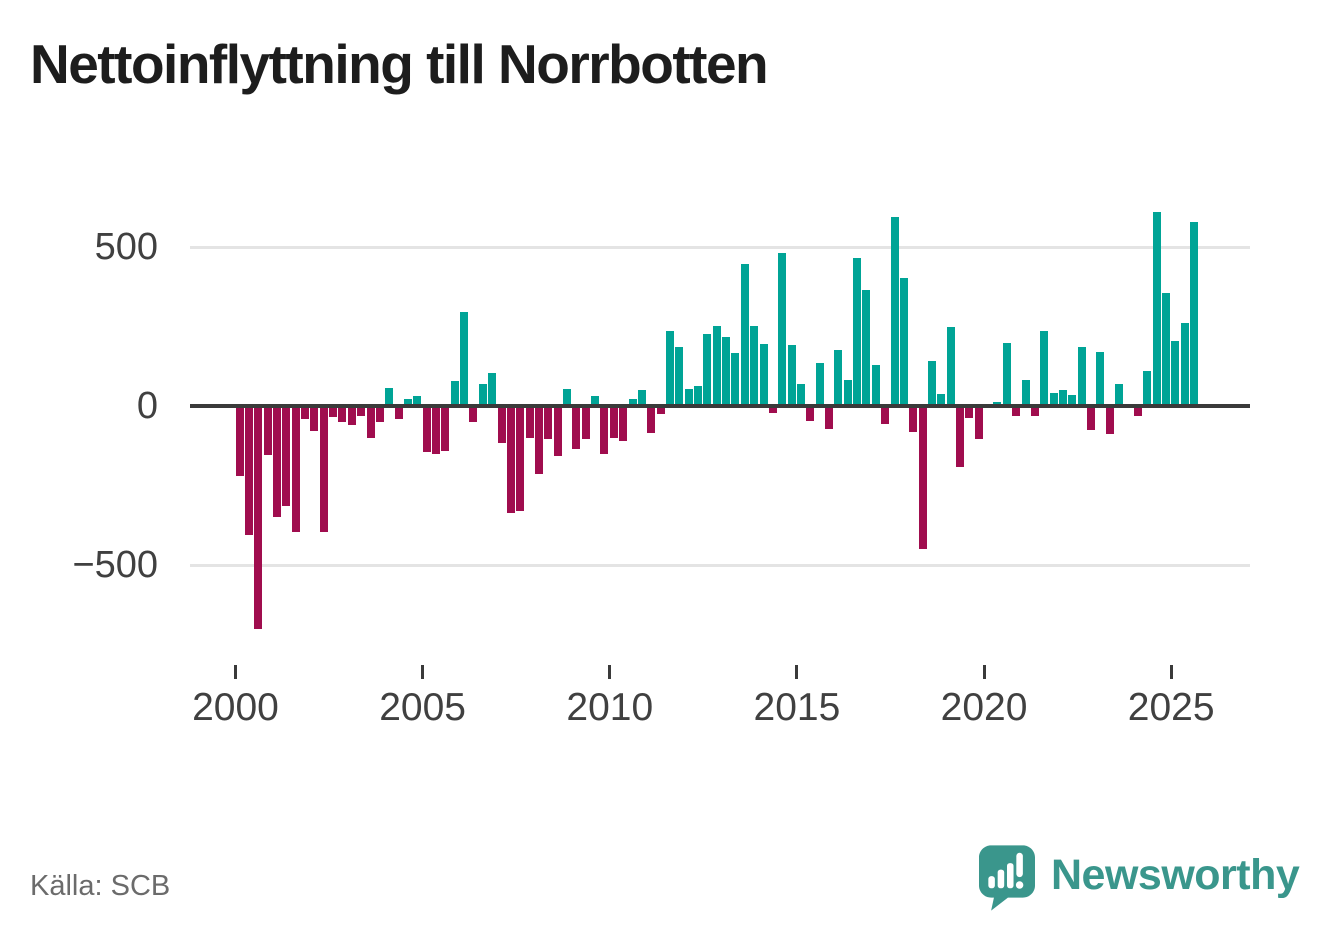  Describe the element at coordinates (492, 389) in the screenshot. I see `bar-2006-Q4` at that location.